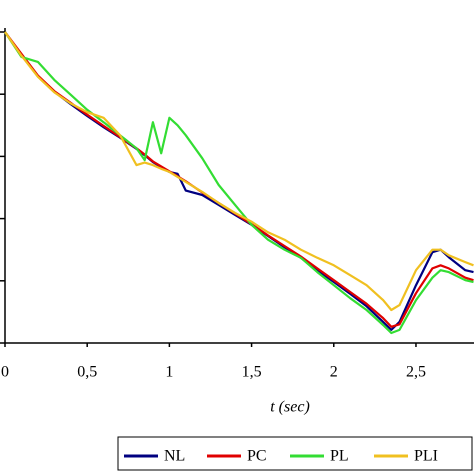 This screenshot has height=474, width=474. I want to click on x-tick-label: 2, so click(334, 372).